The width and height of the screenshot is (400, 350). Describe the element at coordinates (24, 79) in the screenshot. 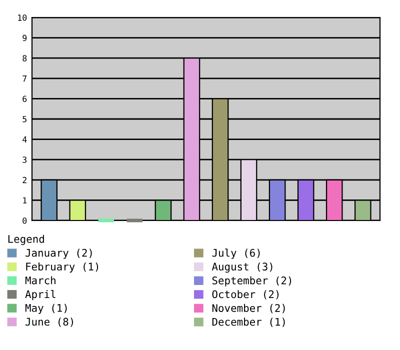

I see `y-tick-label: 7` at that location.